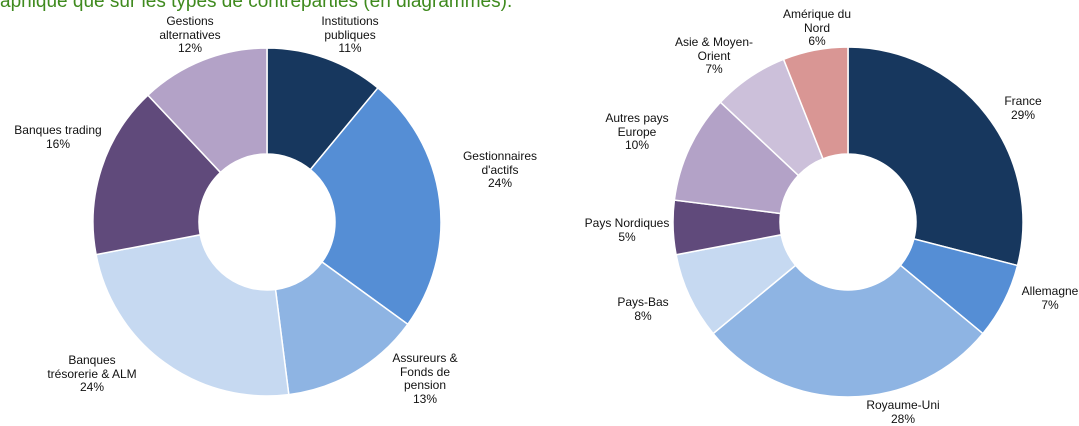 The width and height of the screenshot is (1079, 426). I want to click on category-name: Autres pays Europe, so click(637, 125).